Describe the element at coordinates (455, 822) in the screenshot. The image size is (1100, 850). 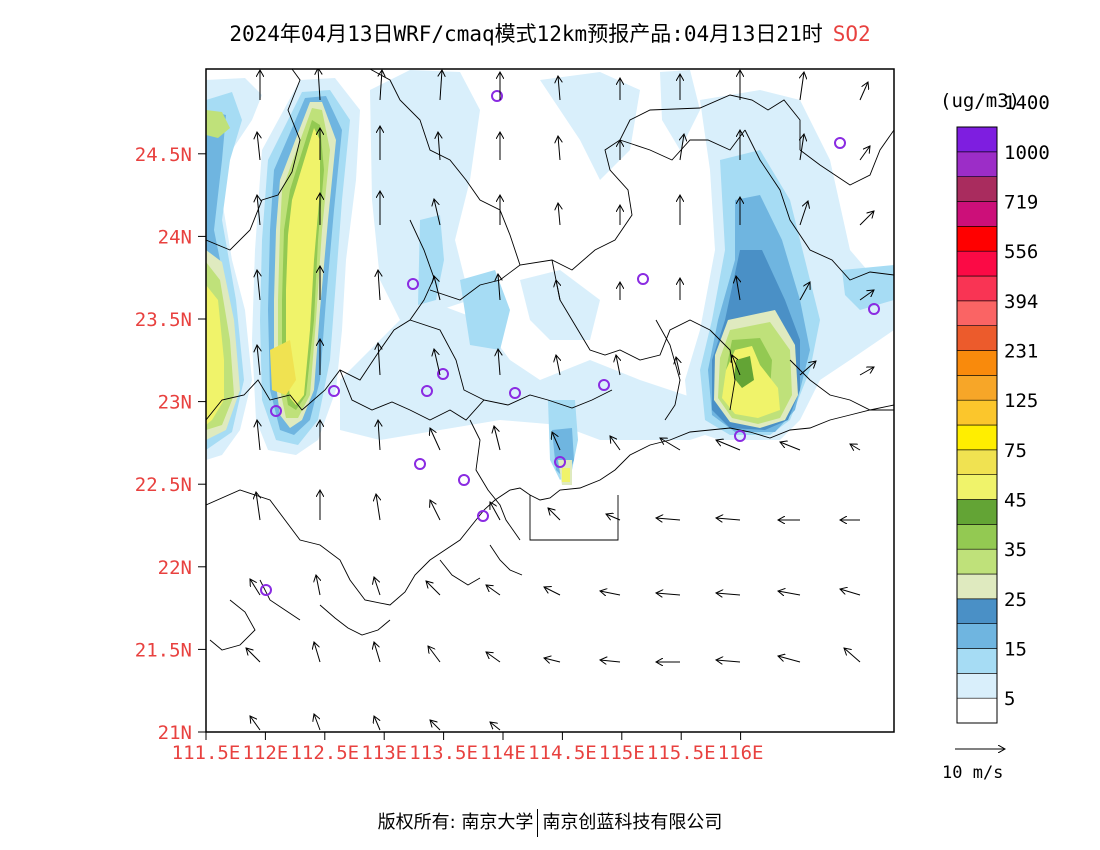
I see `copyright-left: 版权所有: 南京大学` at that location.